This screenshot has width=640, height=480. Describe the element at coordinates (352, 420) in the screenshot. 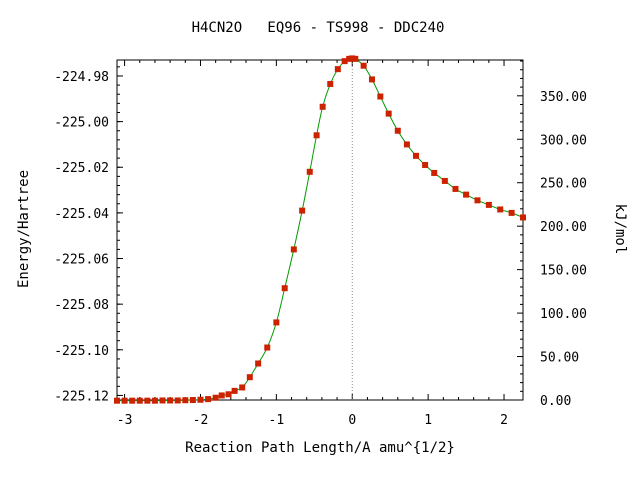

I see `x-tick-label: 0` at that location.